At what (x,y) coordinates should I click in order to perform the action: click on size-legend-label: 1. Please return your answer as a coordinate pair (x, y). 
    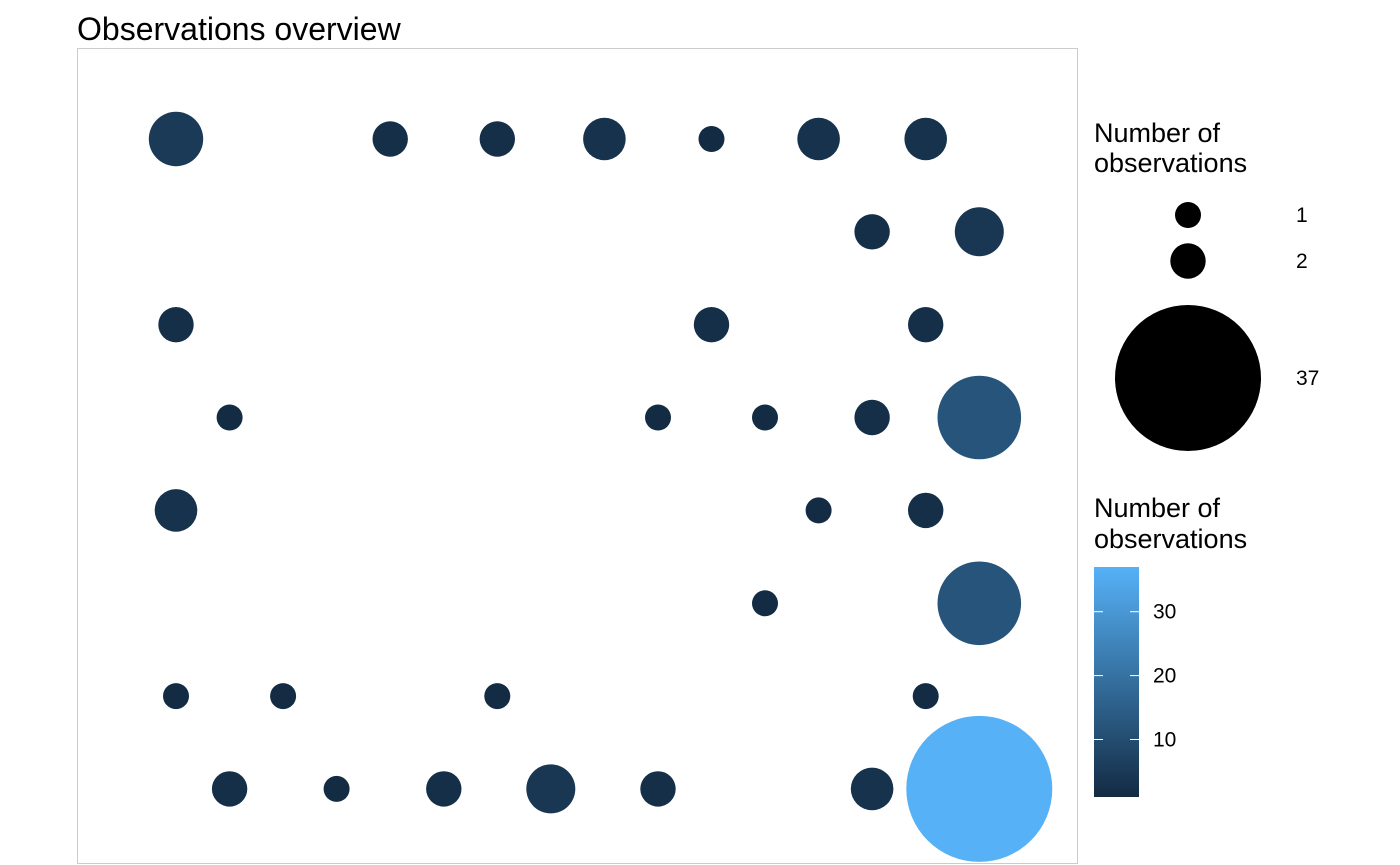
    Looking at the image, I should click on (1302, 215).